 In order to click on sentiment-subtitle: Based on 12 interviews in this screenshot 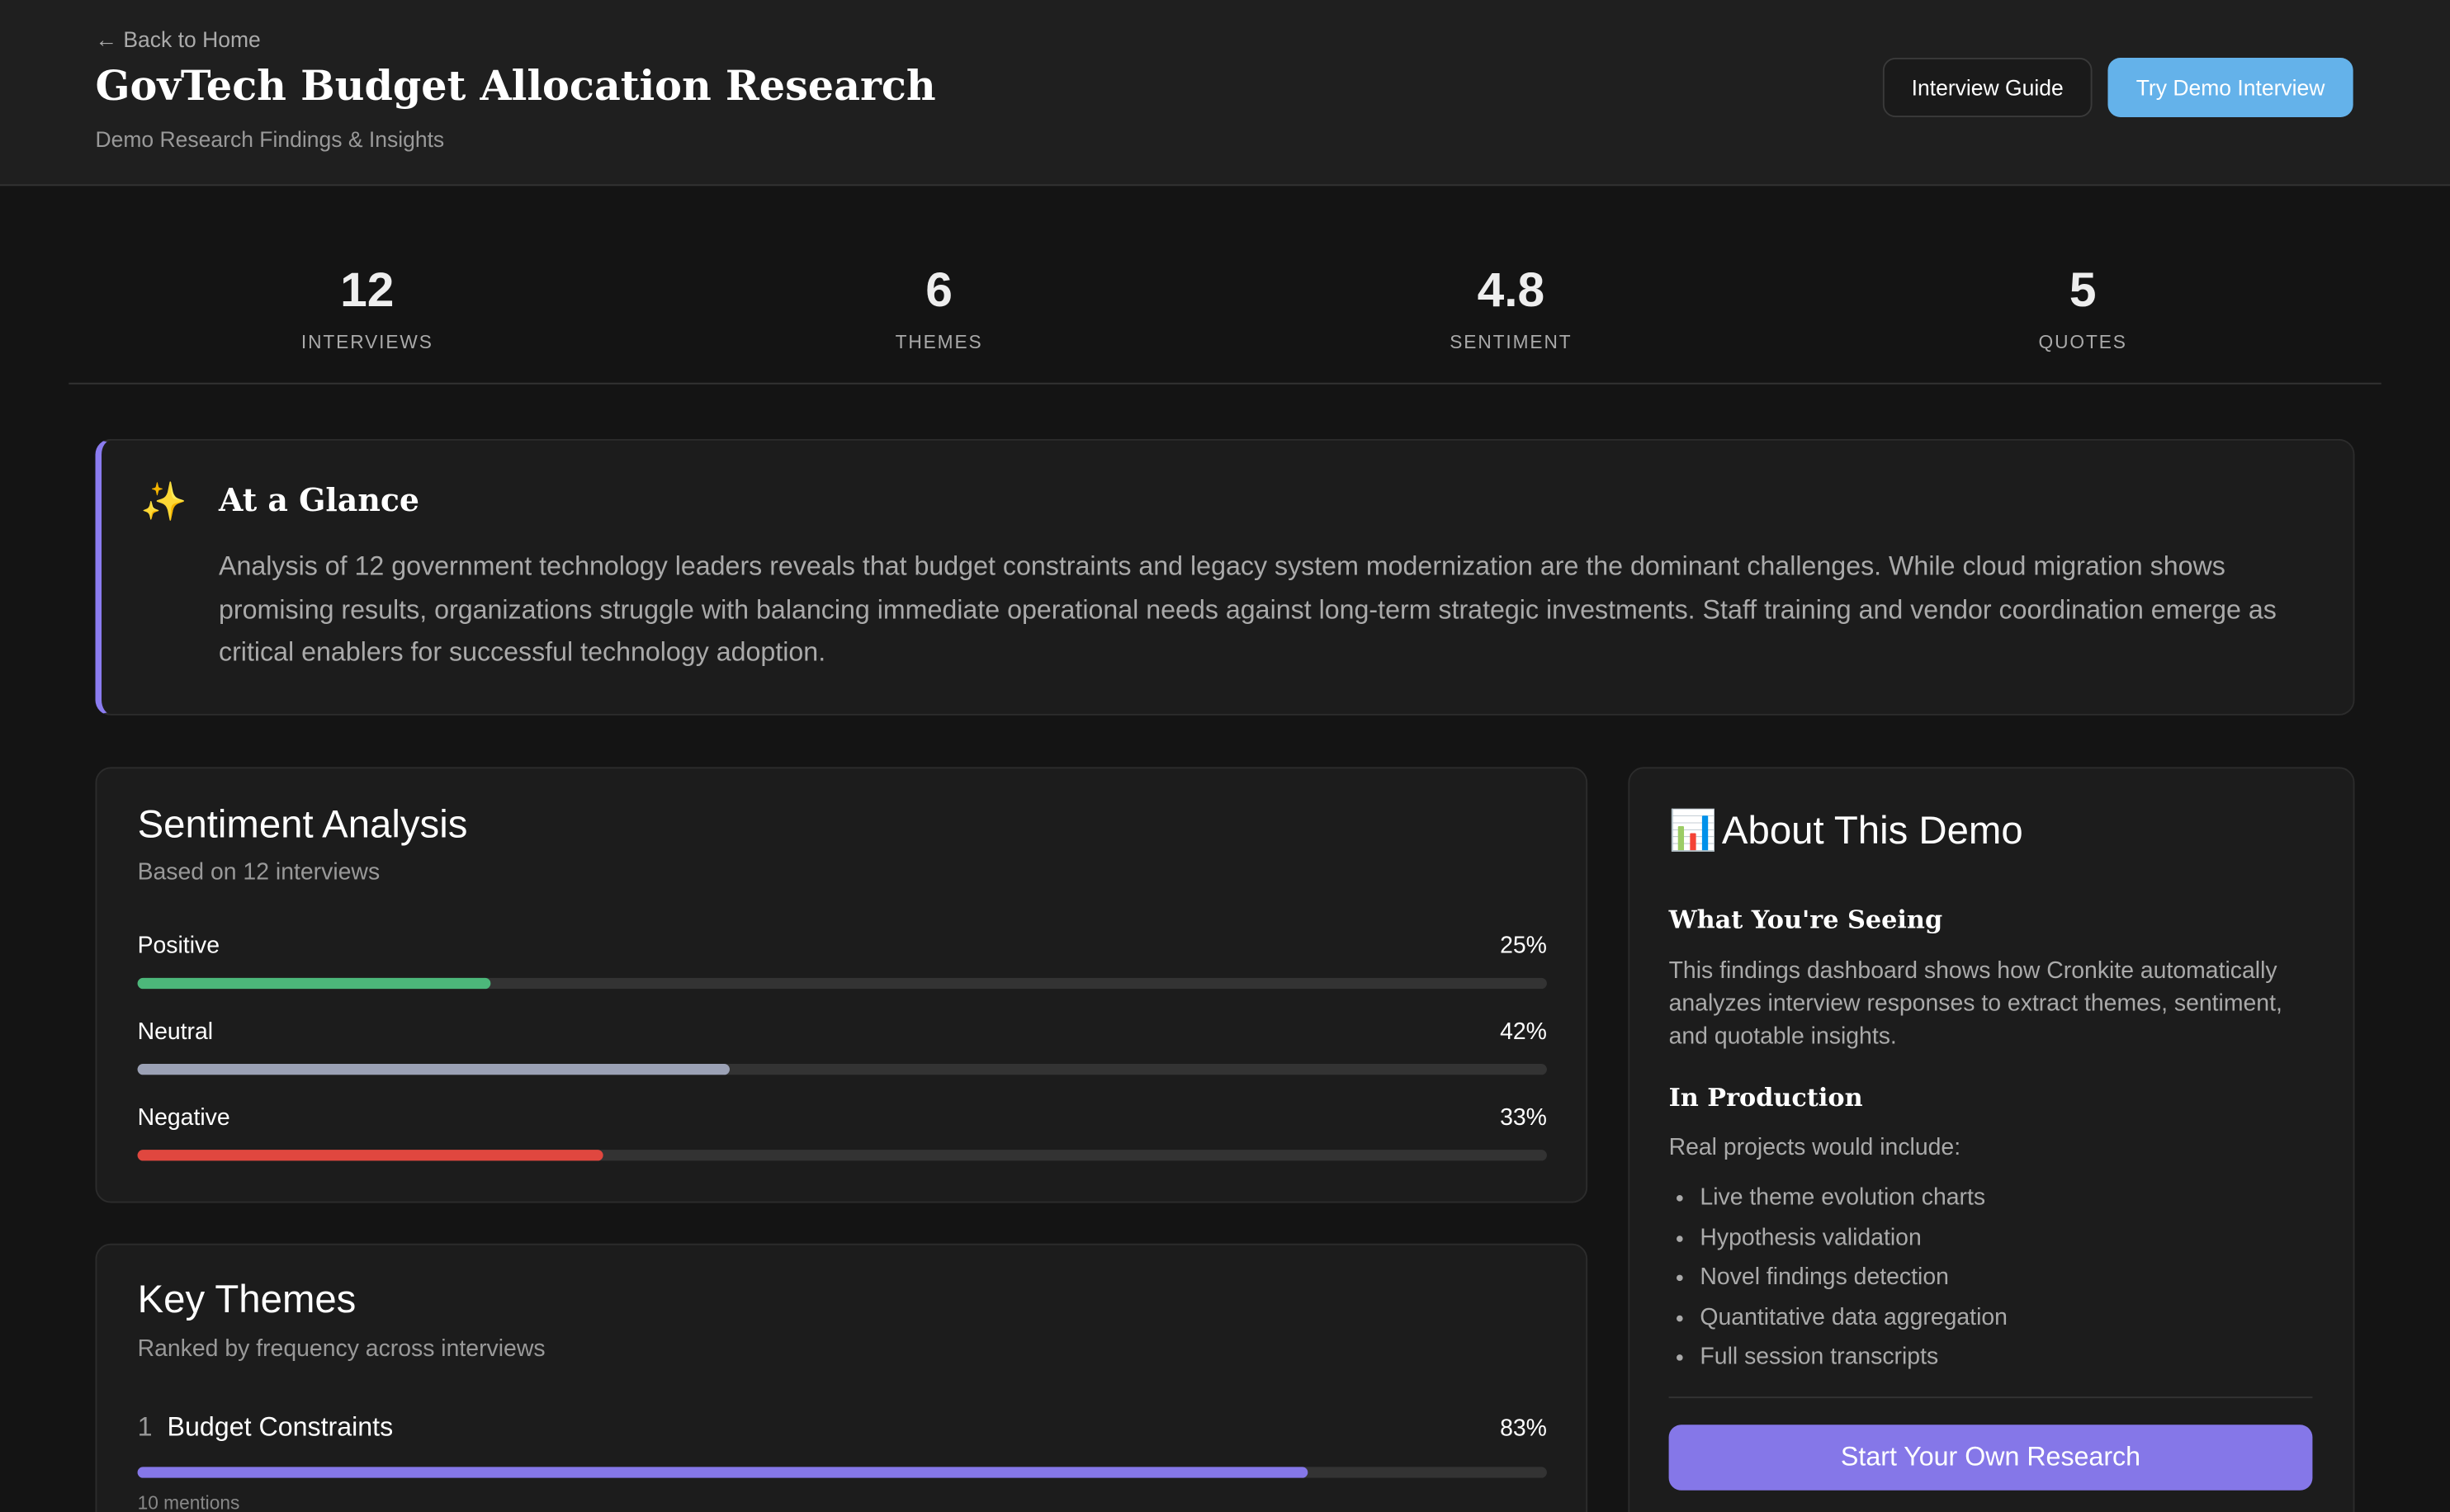, I will do `click(259, 872)`.